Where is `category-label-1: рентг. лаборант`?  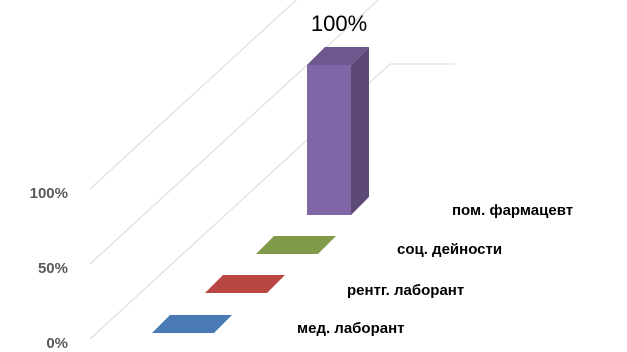 category-label-1: рентг. лаборант is located at coordinates (405, 290).